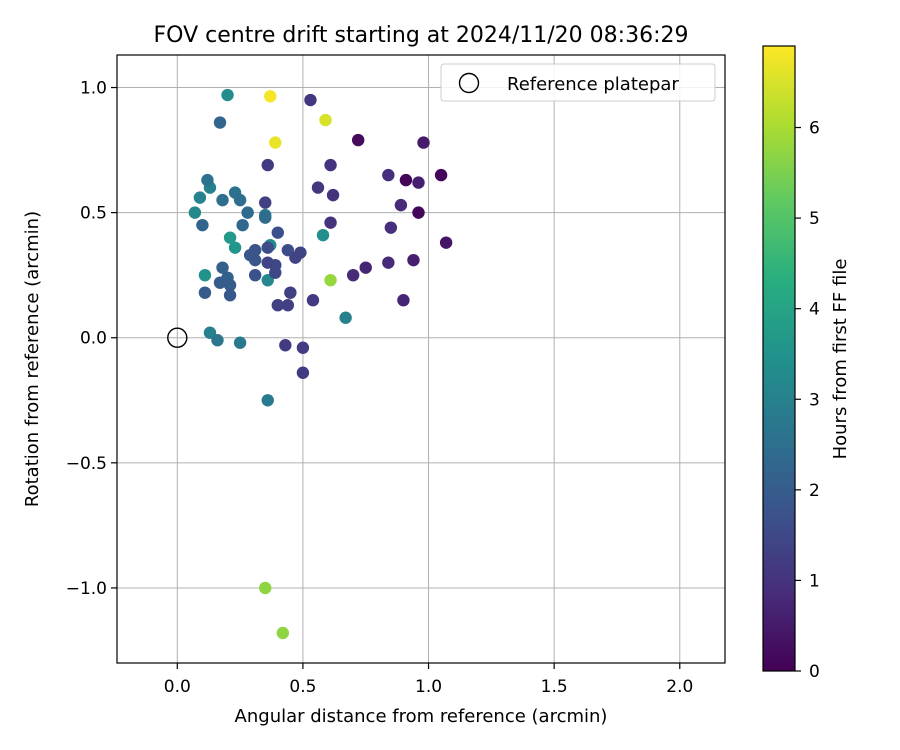 The height and width of the screenshot is (750, 900). I want to click on y-tick-label: 0.0, so click(93, 339).